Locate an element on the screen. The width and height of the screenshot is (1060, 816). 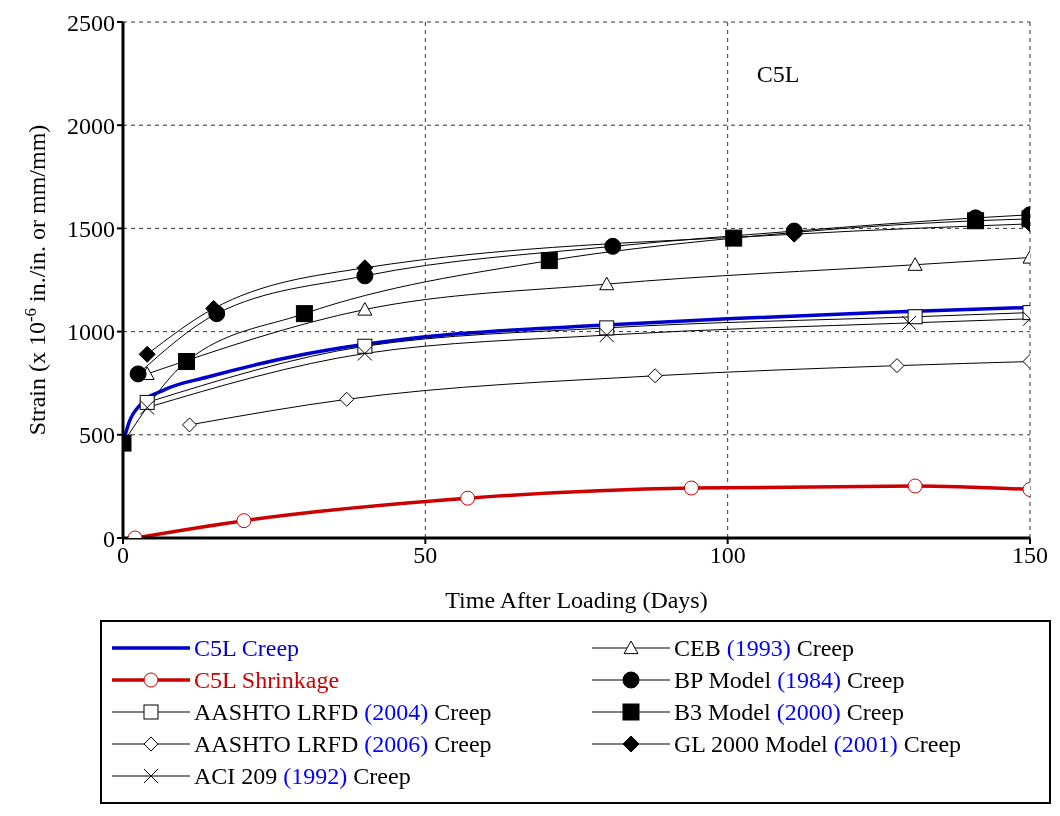
legend-label: C5L Creep is located at coordinates (247, 647).